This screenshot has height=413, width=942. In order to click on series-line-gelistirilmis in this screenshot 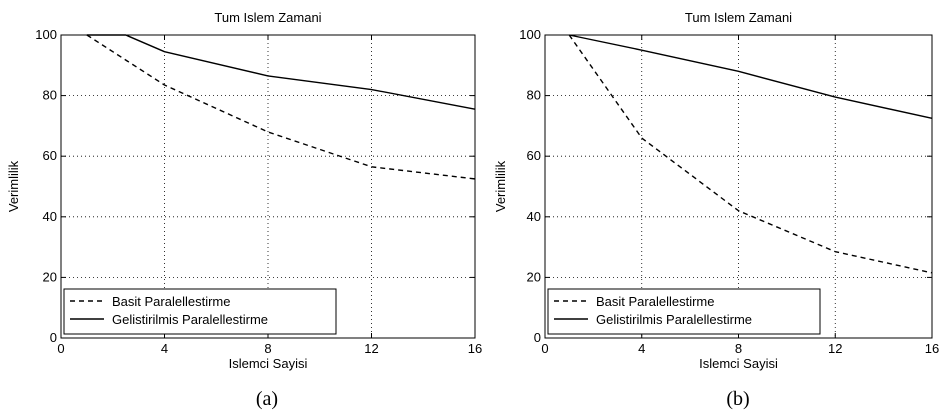, I will do `click(751, 77)`.